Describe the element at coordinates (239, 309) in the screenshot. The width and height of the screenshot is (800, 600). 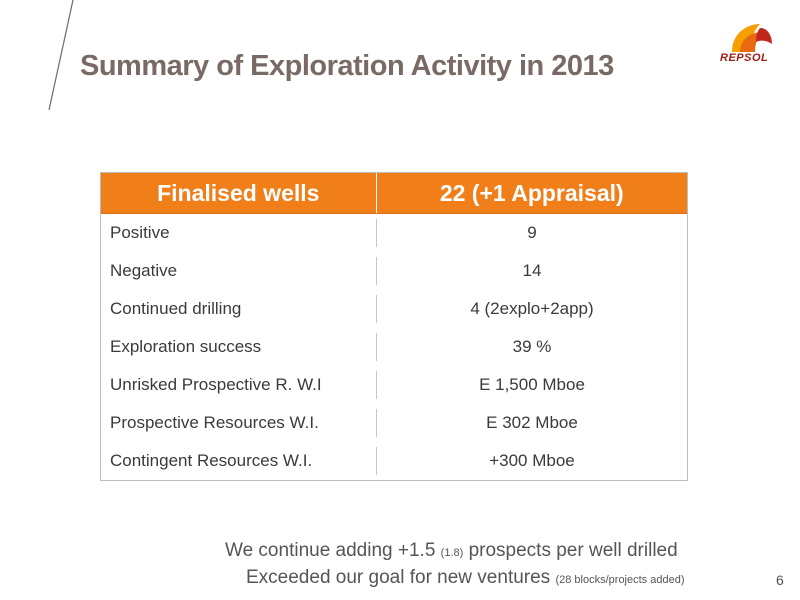
I see `row-label: Continued drilling` at that location.